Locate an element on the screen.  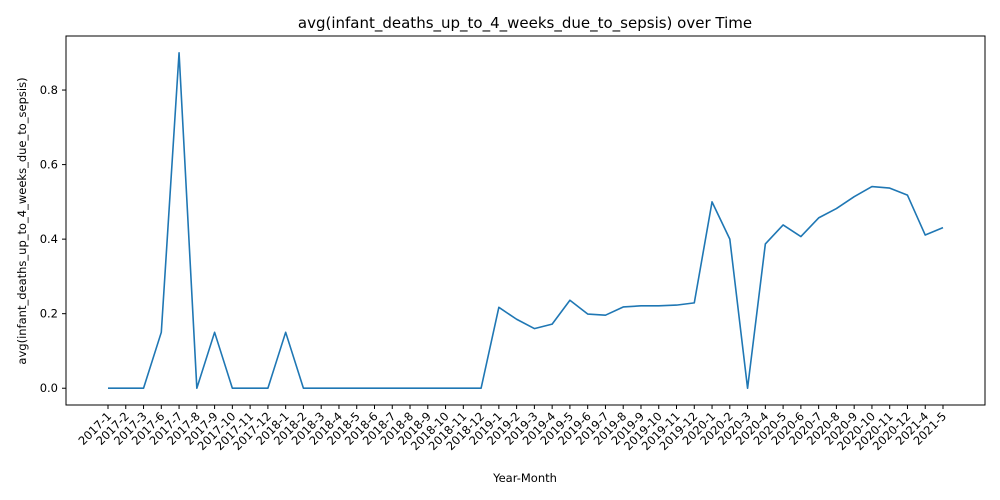
y-axis: 0.0 0.2 0.4 0.6 0.8 is located at coordinates (53, 239).